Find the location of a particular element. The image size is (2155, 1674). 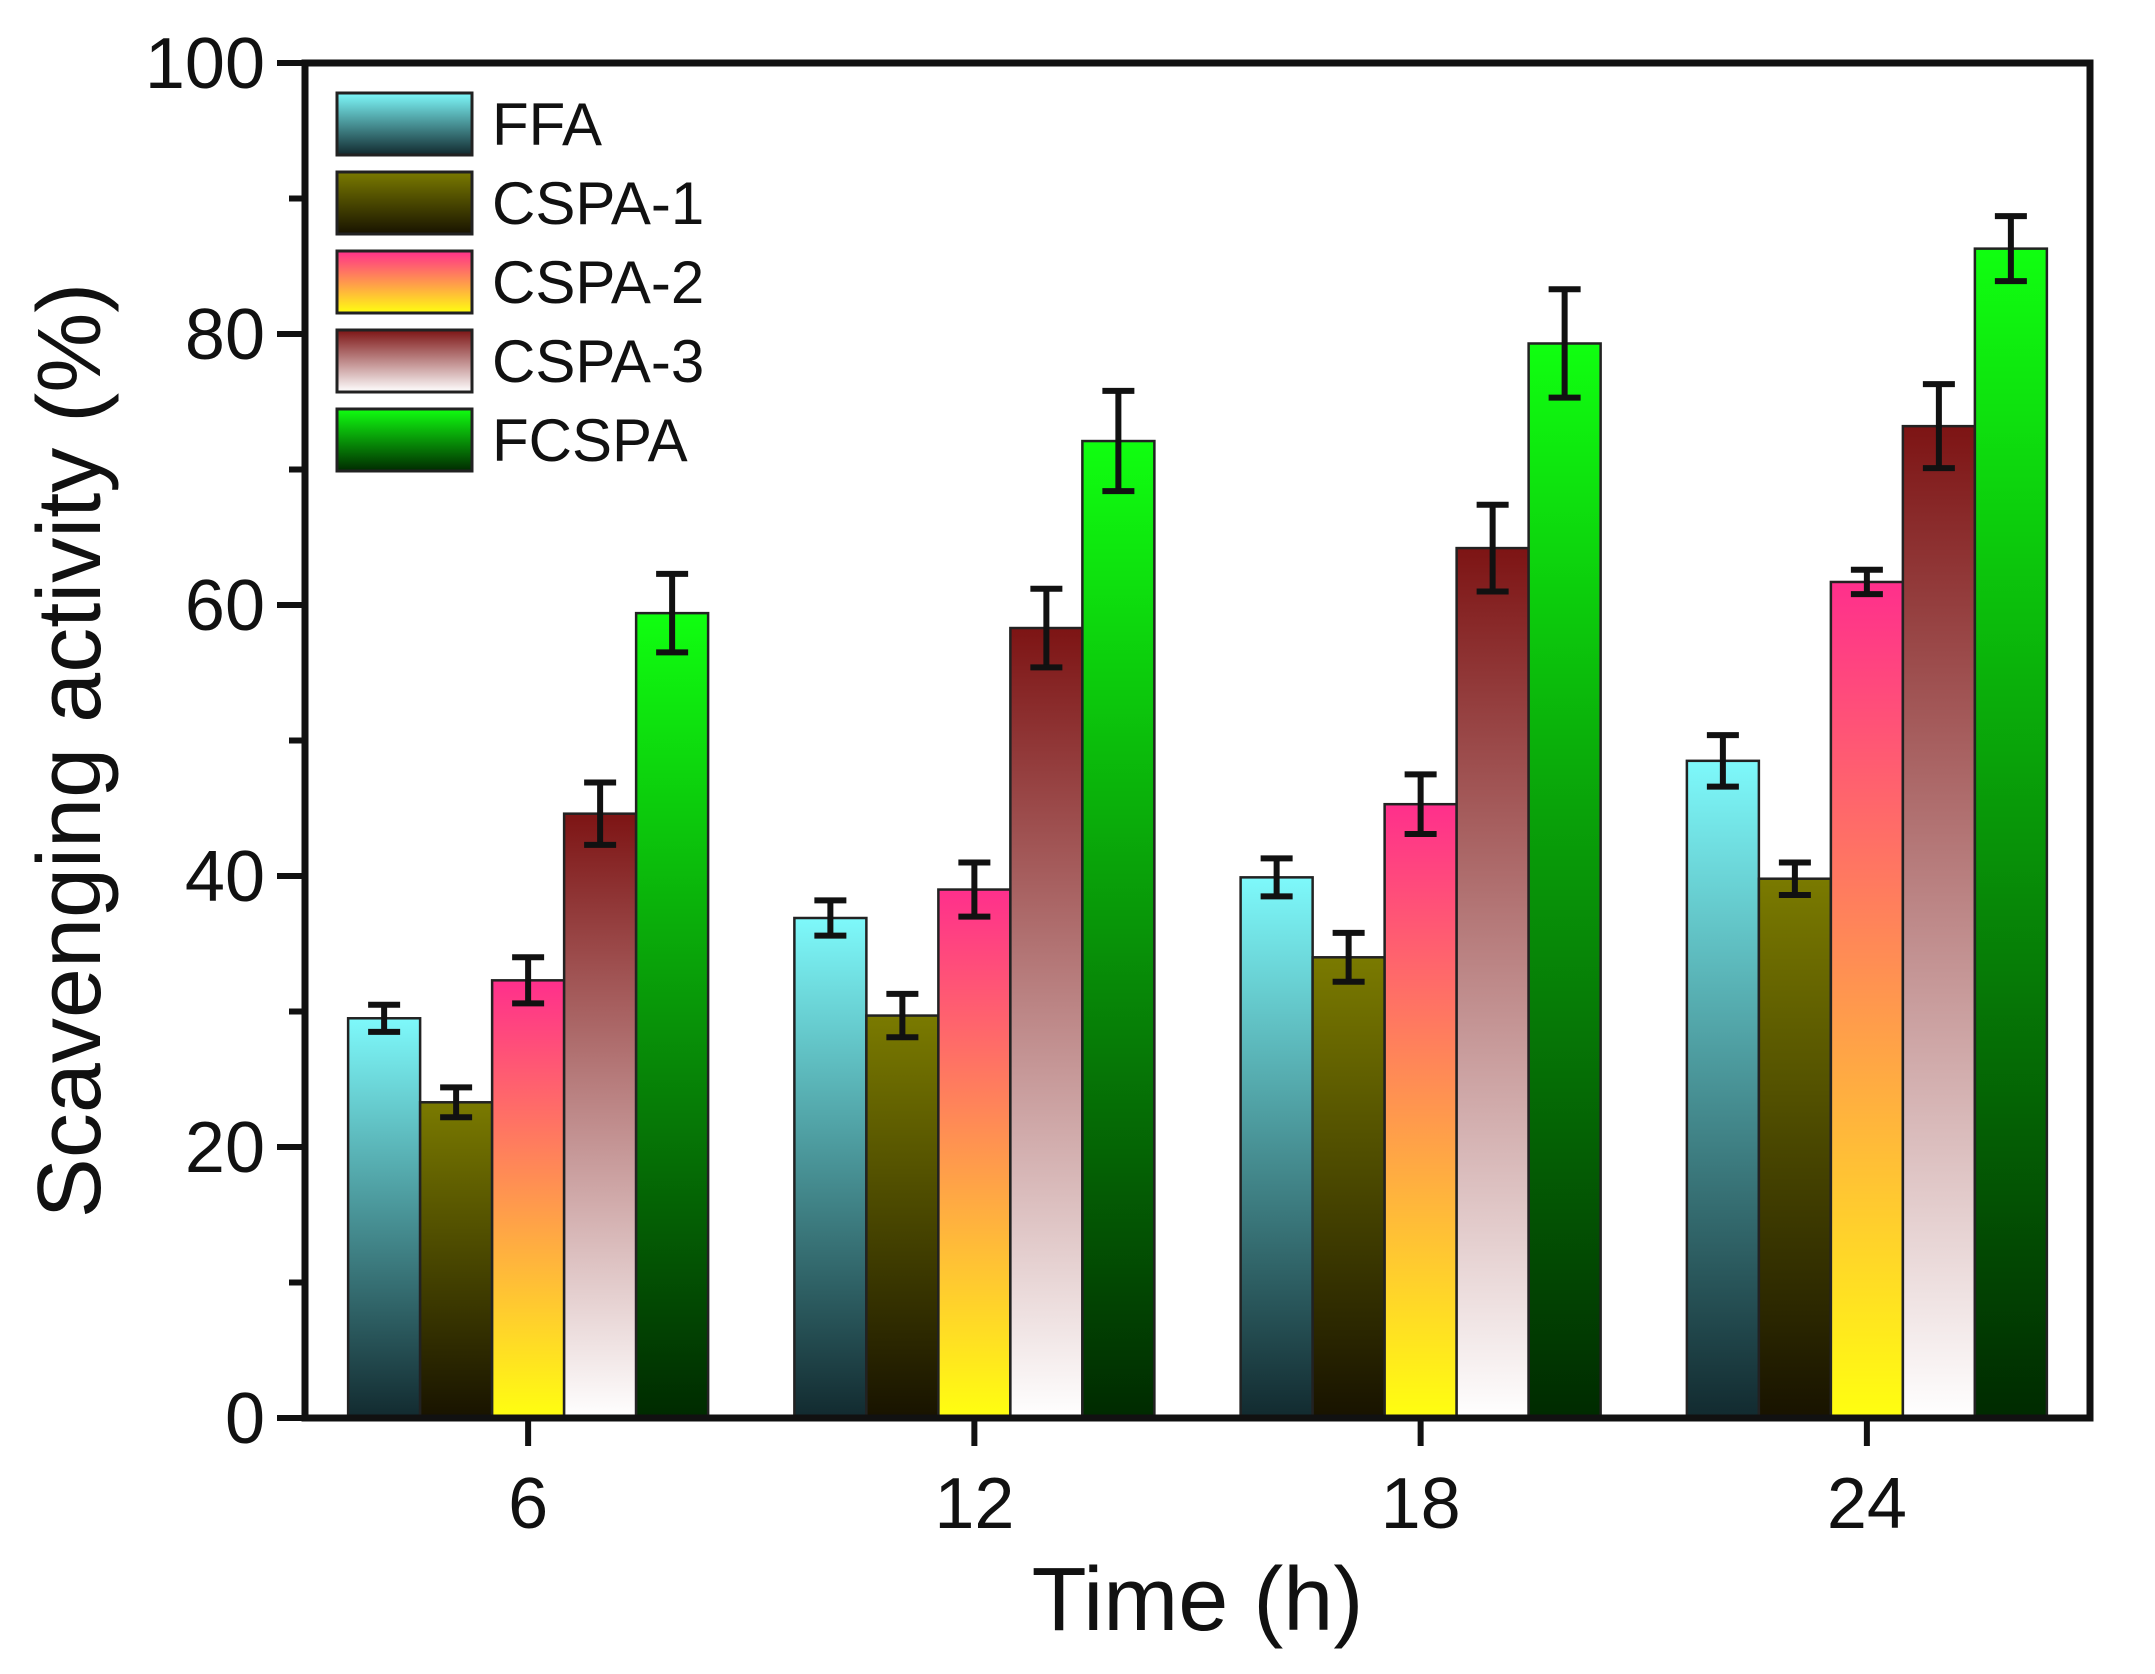

error-bar-cspa-2-18h is located at coordinates (1420, 804).